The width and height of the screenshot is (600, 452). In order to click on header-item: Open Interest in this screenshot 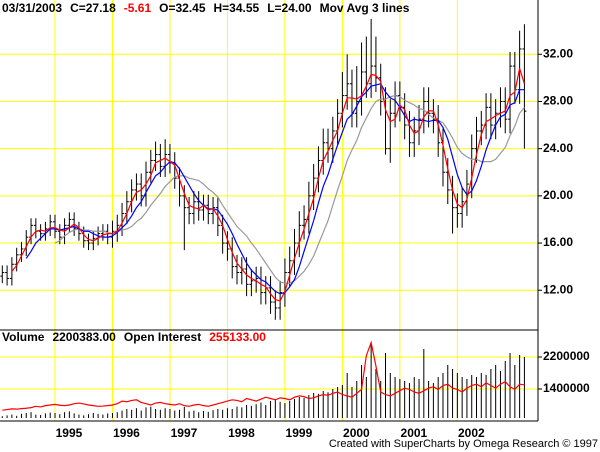, I will do `click(162, 337)`.